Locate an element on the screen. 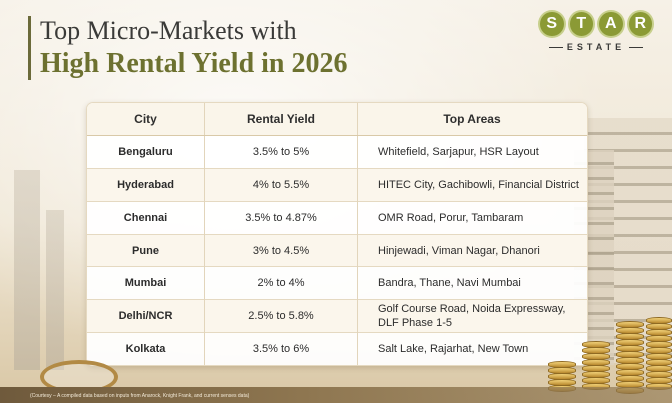  table-header-row: City Rental Yield Top Areas is located at coordinates (337, 119).